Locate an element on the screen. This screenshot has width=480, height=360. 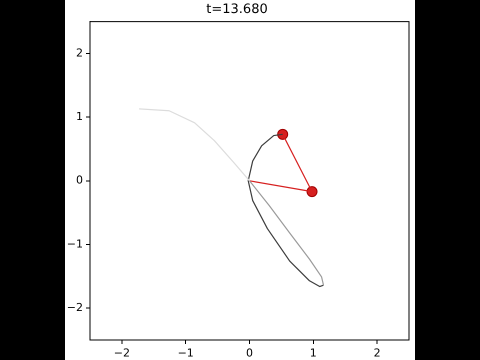
y-tick-label: 1 is located at coordinates (79, 116).